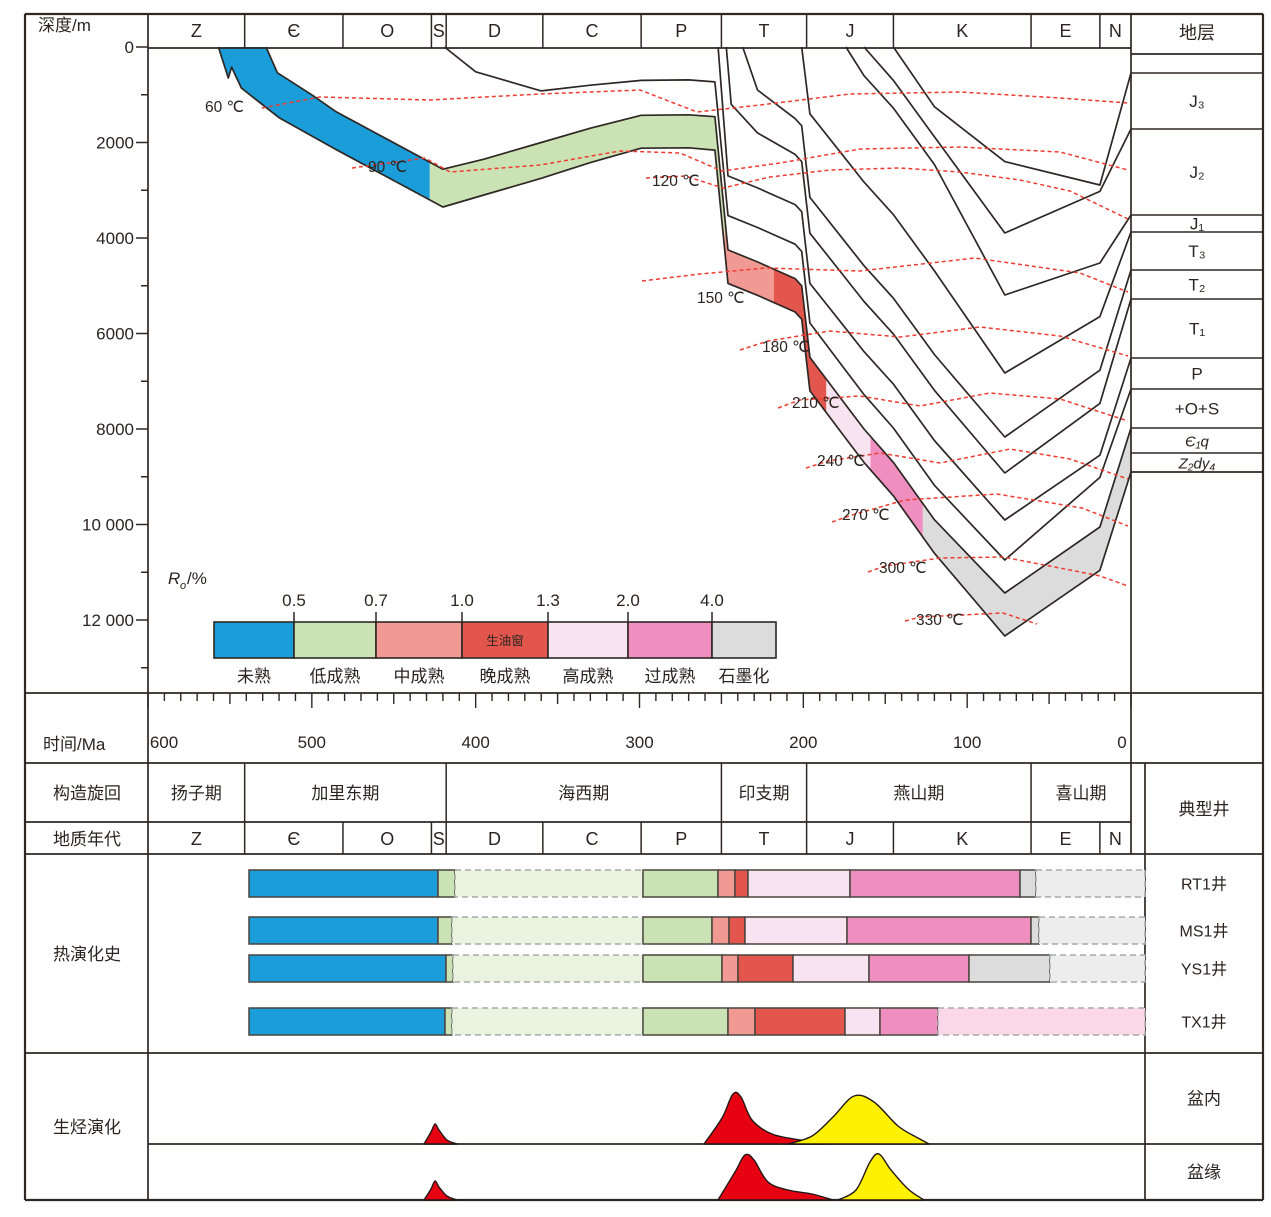  I want to click on well-bar-segment-TX1井-6, so click(862, 1021).